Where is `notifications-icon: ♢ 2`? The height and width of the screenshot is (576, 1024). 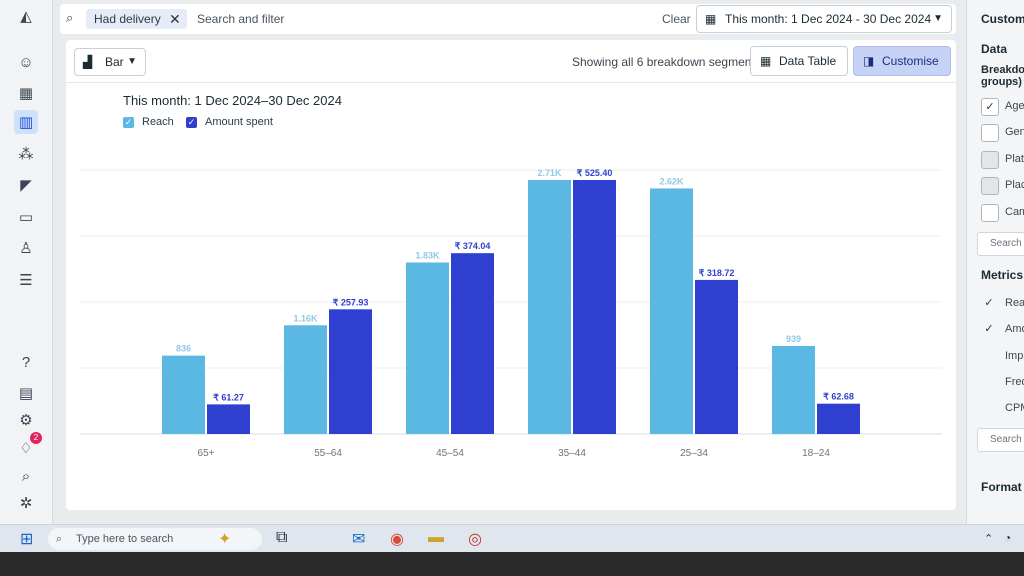 notifications-icon: ♢ 2 is located at coordinates (28, 446).